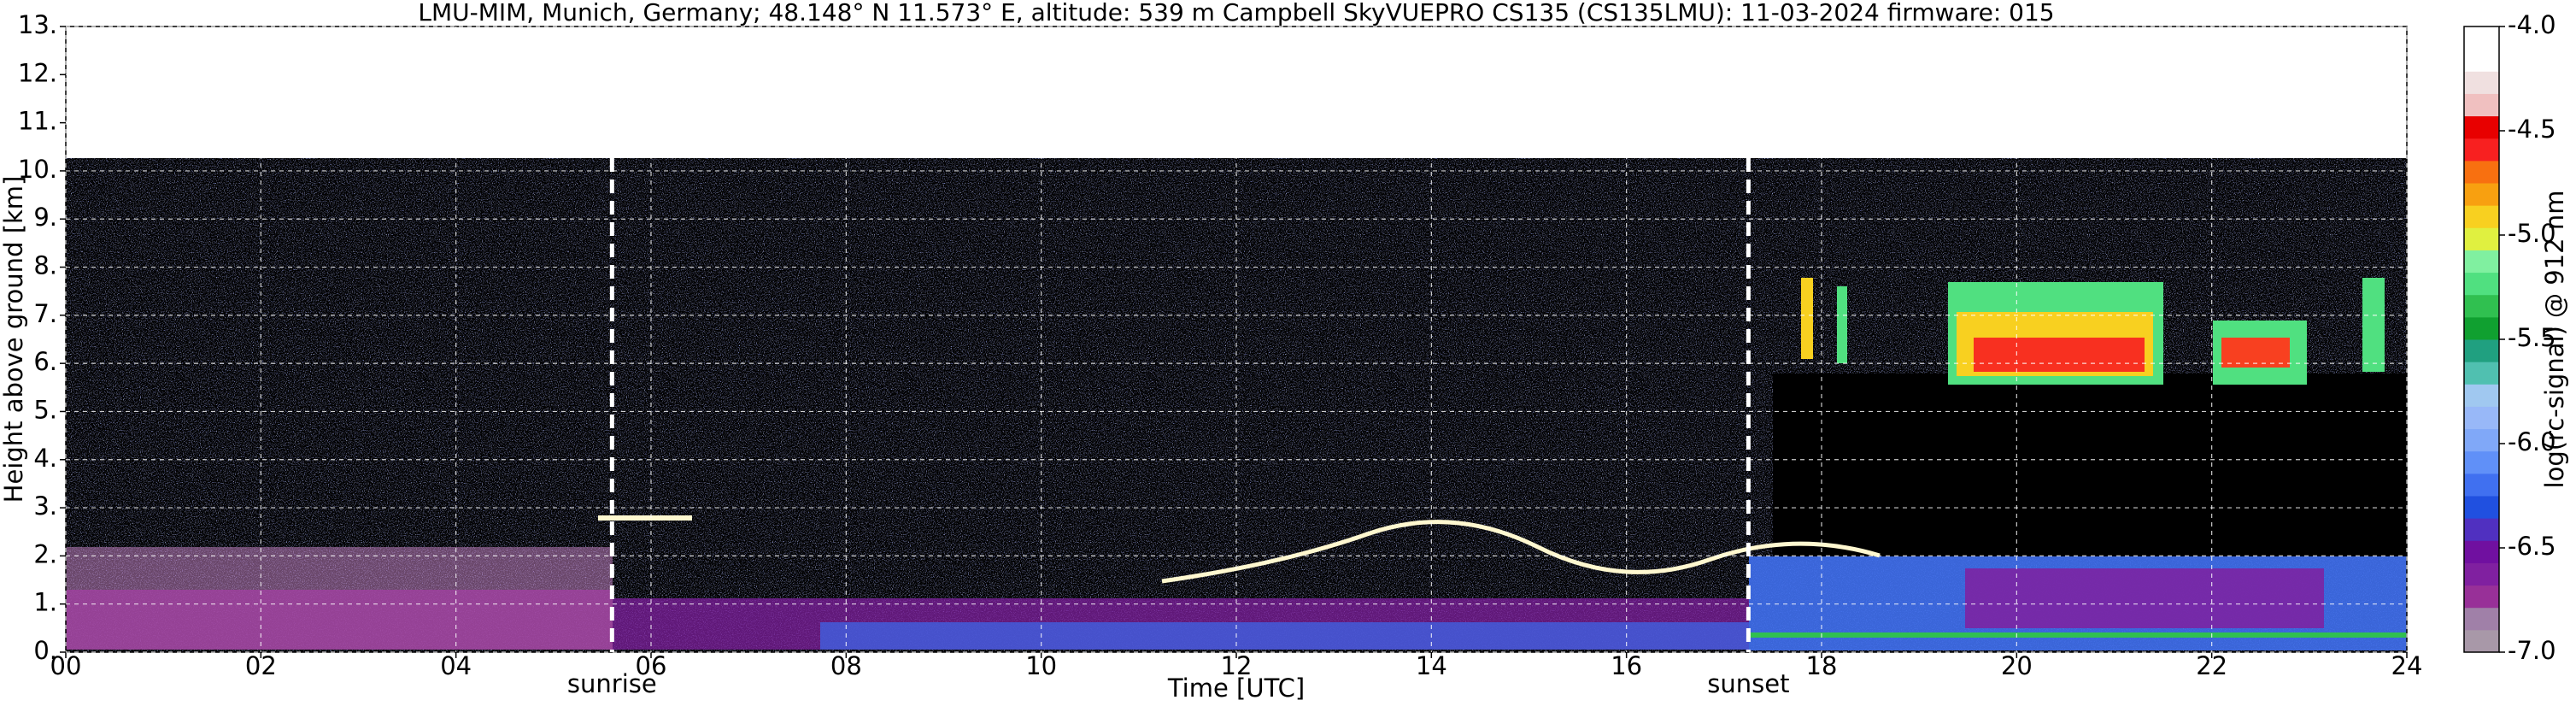 The height and width of the screenshot is (706, 2576). I want to click on x-tick-label: 10, so click(1041, 665).